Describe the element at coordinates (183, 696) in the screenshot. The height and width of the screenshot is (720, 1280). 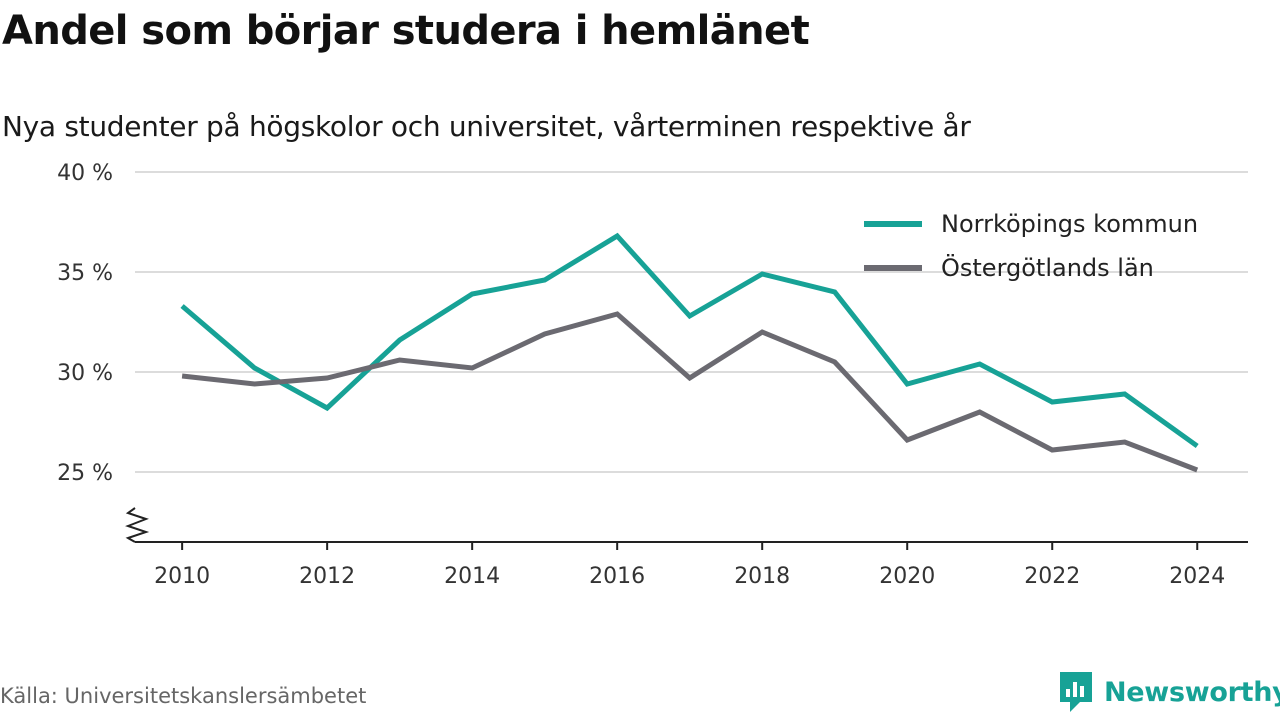
I see `source-note: Källa: Universitetskanslersämbetet` at that location.